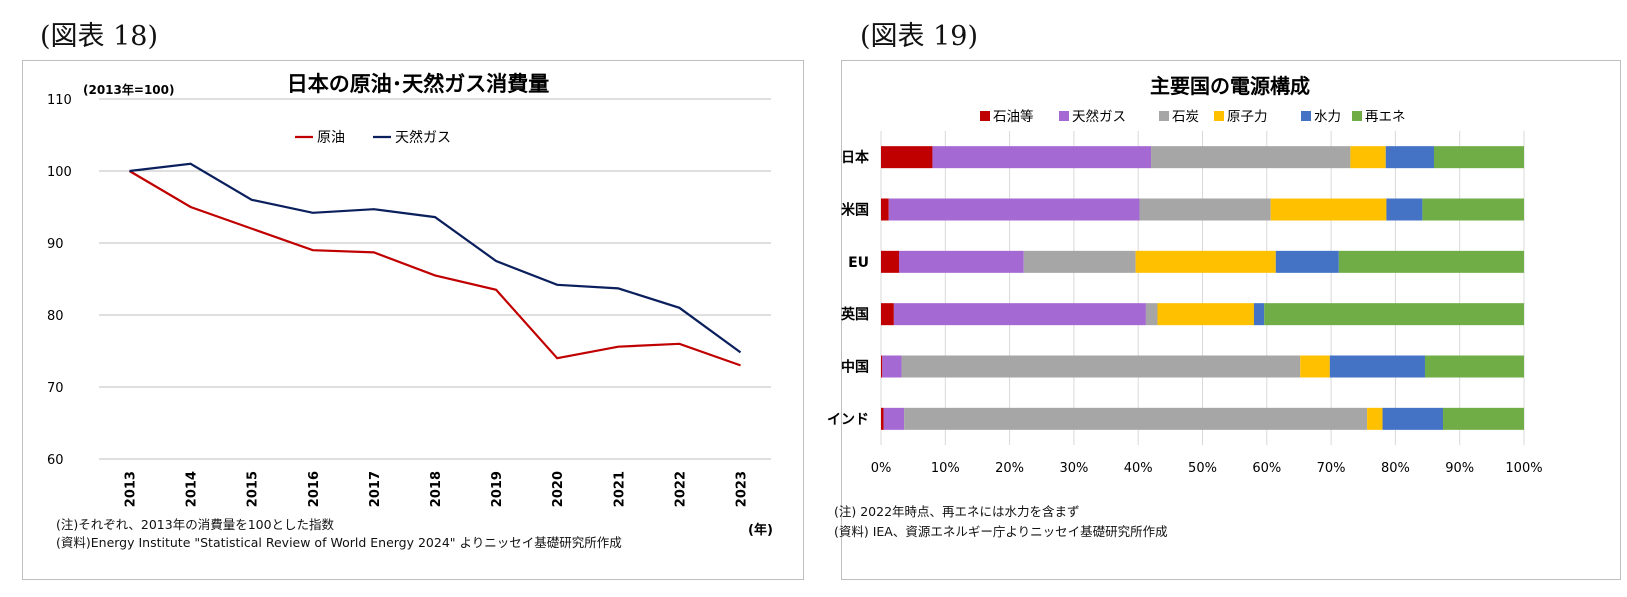 This screenshot has width=1627, height=597. What do you see at coordinates (741, 489) in the screenshot?
I see `x-tick-label: 2023` at bounding box center [741, 489].